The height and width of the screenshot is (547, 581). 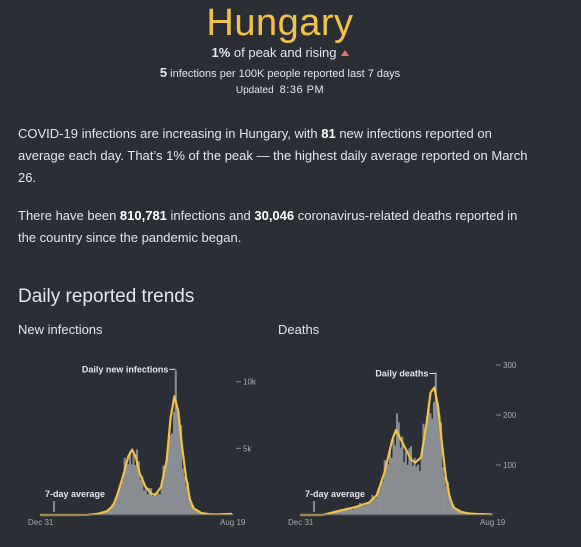 What do you see at coordinates (328, 133) in the screenshot?
I see `avg-infections-value: 81` at bounding box center [328, 133].